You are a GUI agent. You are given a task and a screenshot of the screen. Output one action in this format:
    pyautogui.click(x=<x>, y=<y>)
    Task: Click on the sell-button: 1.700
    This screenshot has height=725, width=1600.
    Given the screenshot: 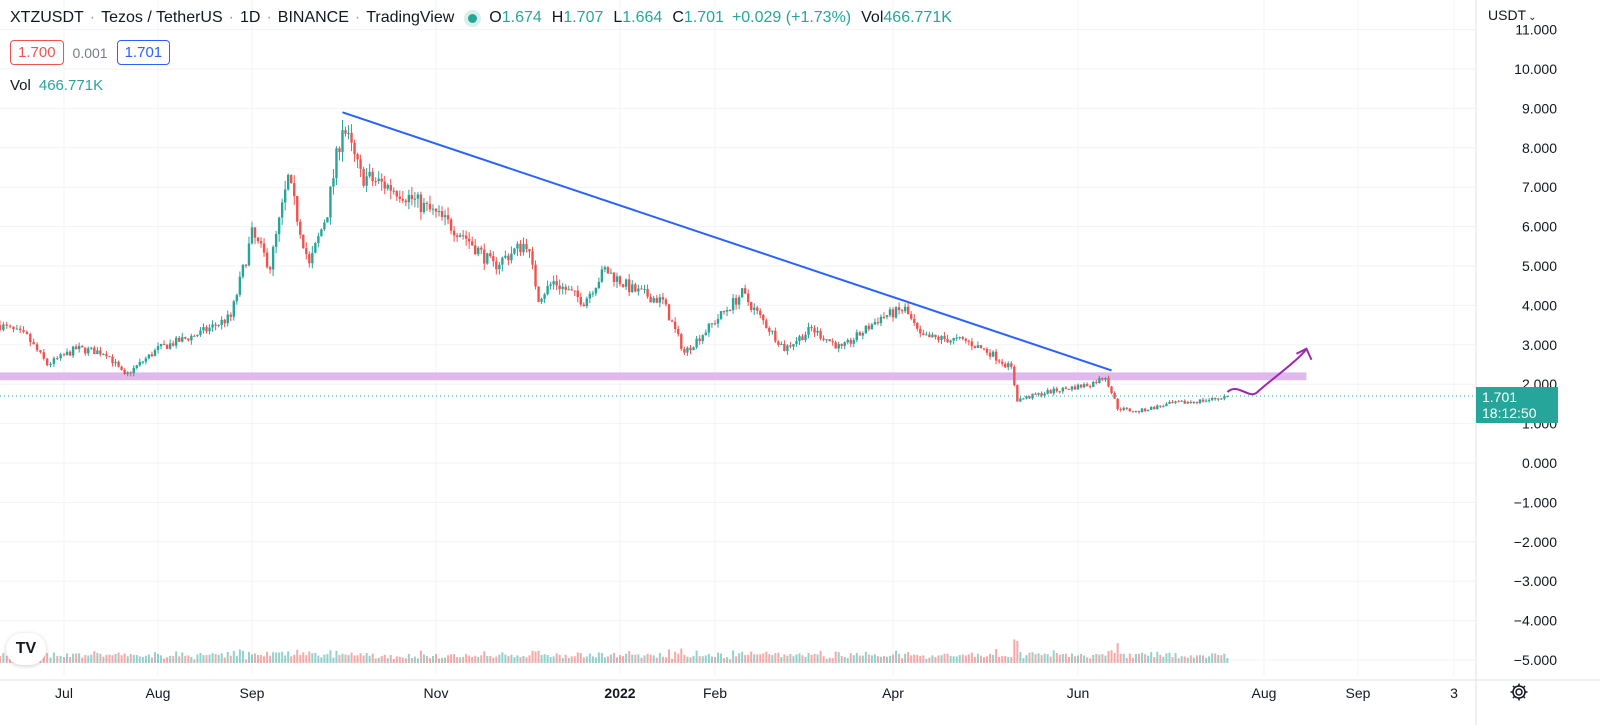 What is the action you would take?
    pyautogui.click(x=37, y=52)
    